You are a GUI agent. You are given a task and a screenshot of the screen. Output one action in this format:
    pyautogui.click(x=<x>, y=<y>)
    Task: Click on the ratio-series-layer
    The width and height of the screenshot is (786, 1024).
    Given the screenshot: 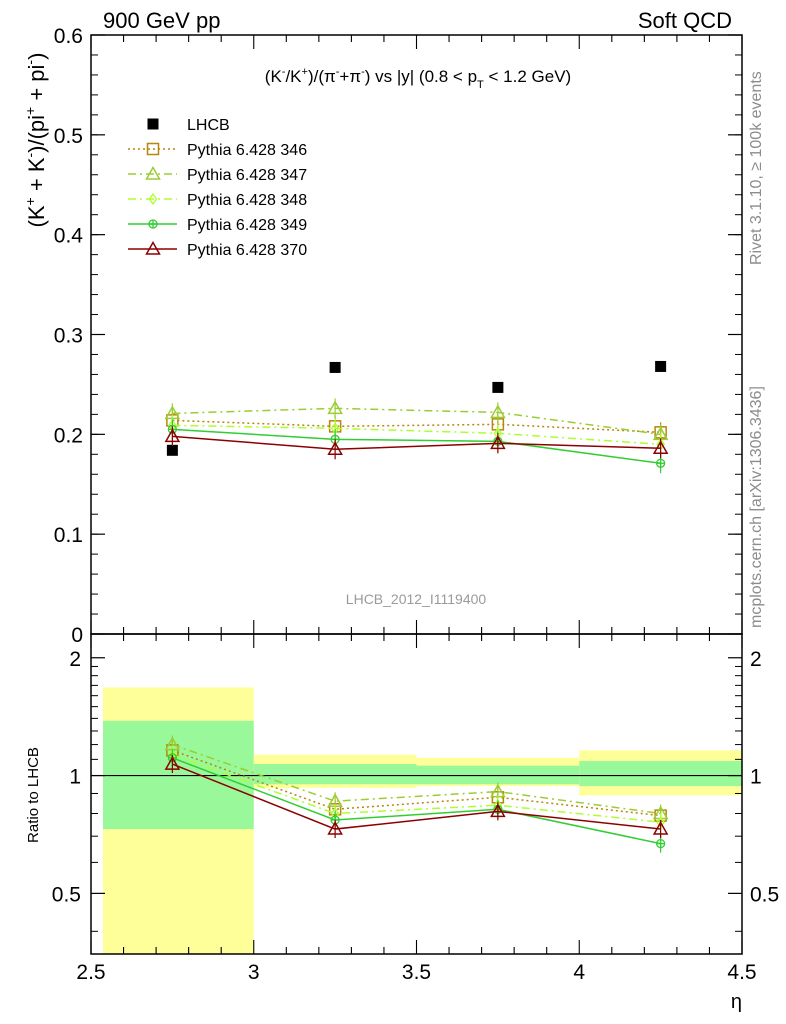 What is the action you would take?
    pyautogui.click(x=416, y=794)
    